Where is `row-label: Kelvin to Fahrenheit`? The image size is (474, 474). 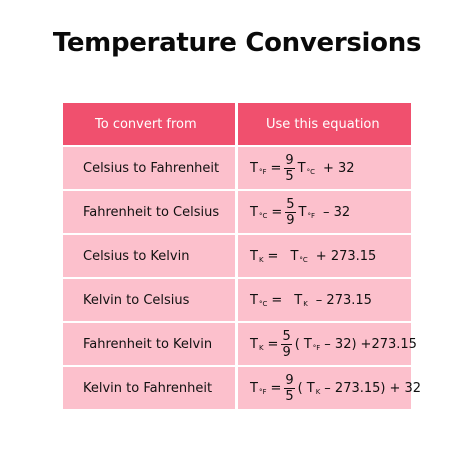
row-label: Kelvin to Fahrenheit is located at coordinates (149, 388).